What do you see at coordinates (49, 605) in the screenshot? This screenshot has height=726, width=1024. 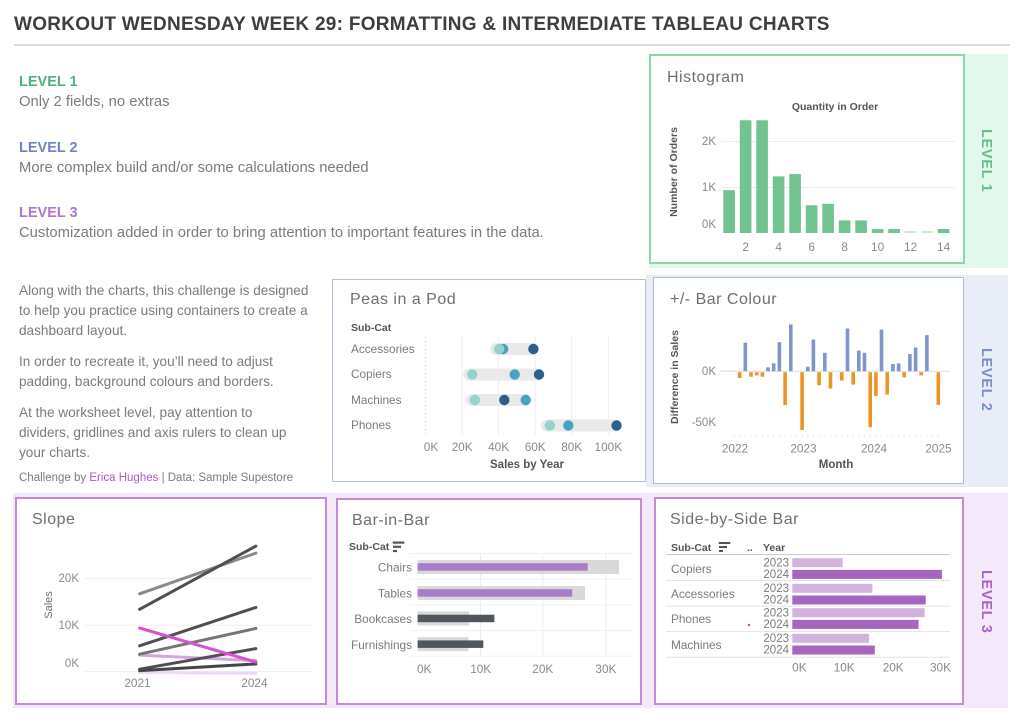 I see `svg-text: Sales` at bounding box center [49, 605].